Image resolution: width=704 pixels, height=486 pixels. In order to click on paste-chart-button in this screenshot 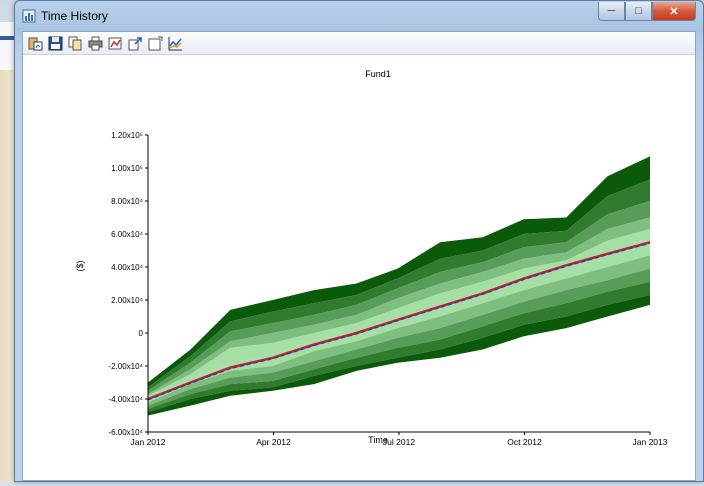, I will do `click(35, 43)`.